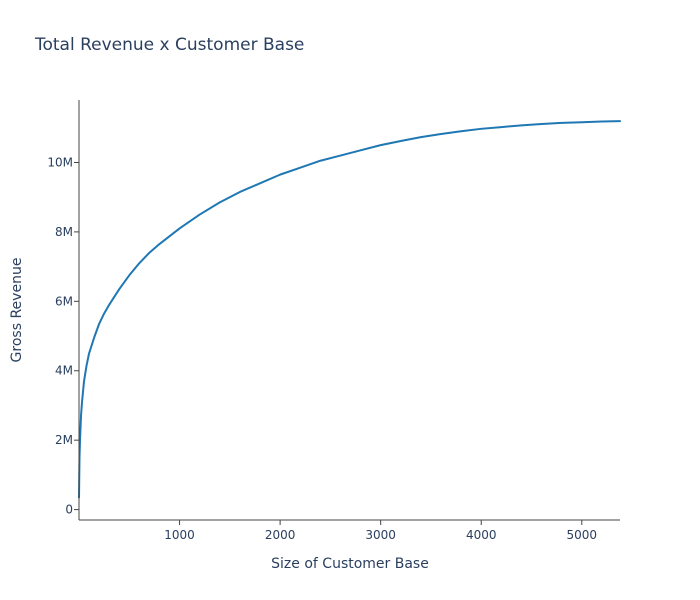 The height and width of the screenshot is (600, 700). Describe the element at coordinates (64, 371) in the screenshot. I see `y-tick-label: 4M` at that location.